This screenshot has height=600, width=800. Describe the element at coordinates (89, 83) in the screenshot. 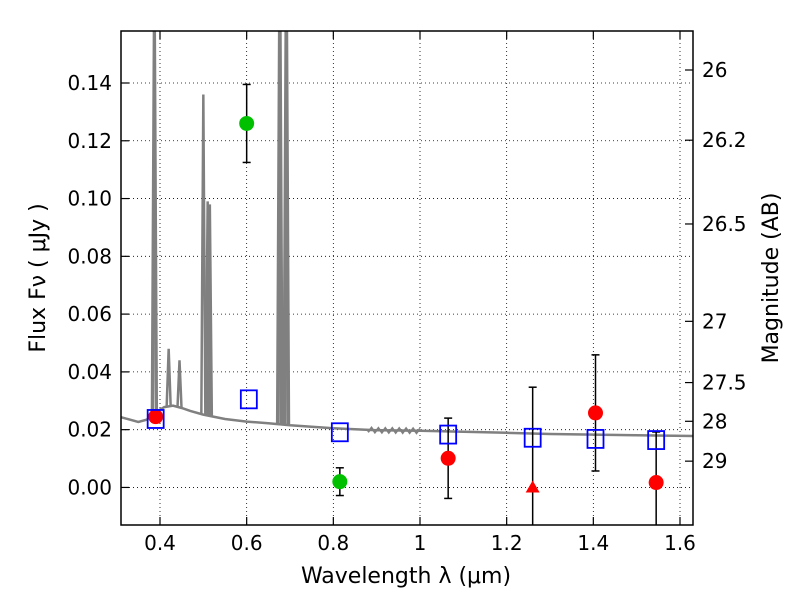

I see `y-tick-label: 0.14` at that location.